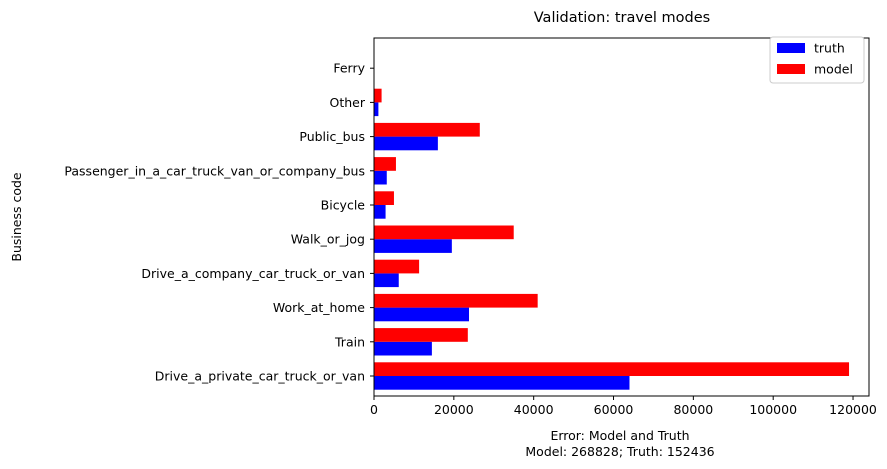 The height and width of the screenshot is (469, 887). I want to click on x-tick-label-0: 0, so click(374, 409).